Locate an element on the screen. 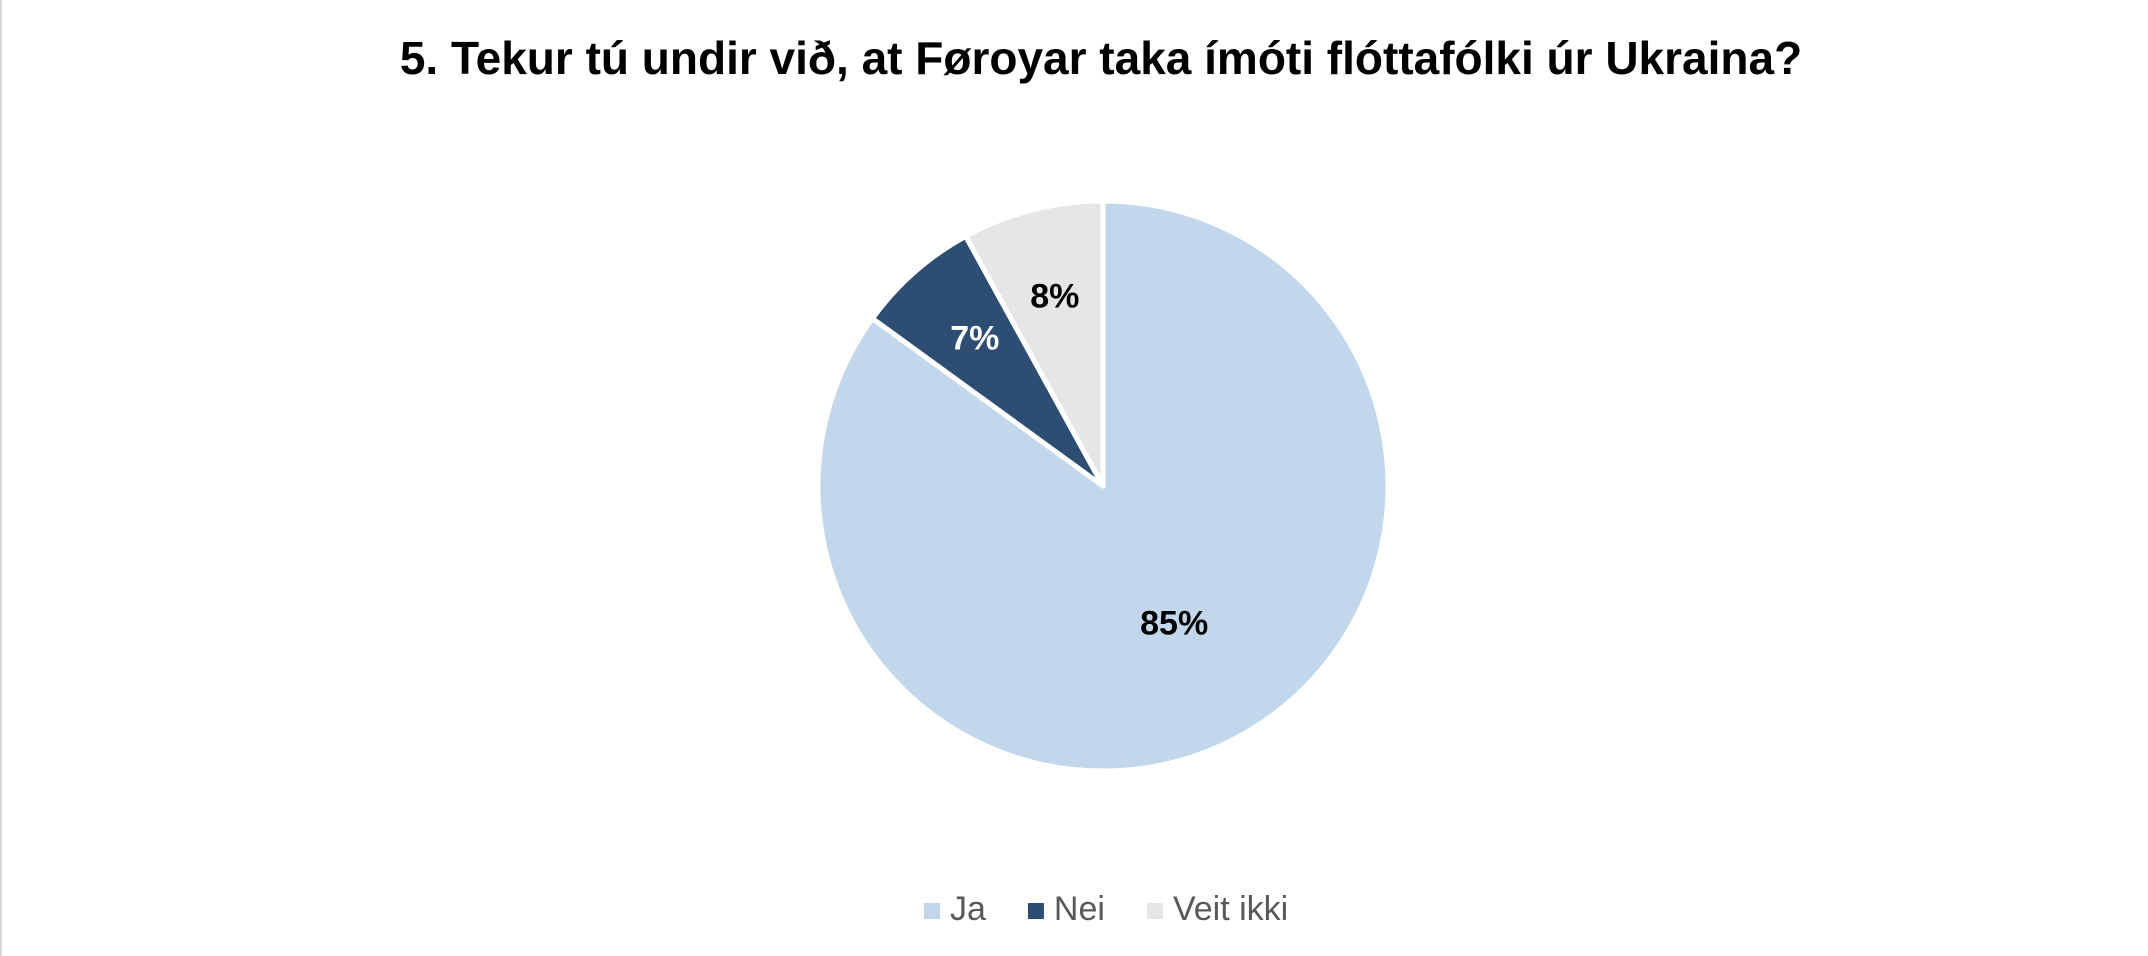  legend-label: Nei is located at coordinates (1079, 909).